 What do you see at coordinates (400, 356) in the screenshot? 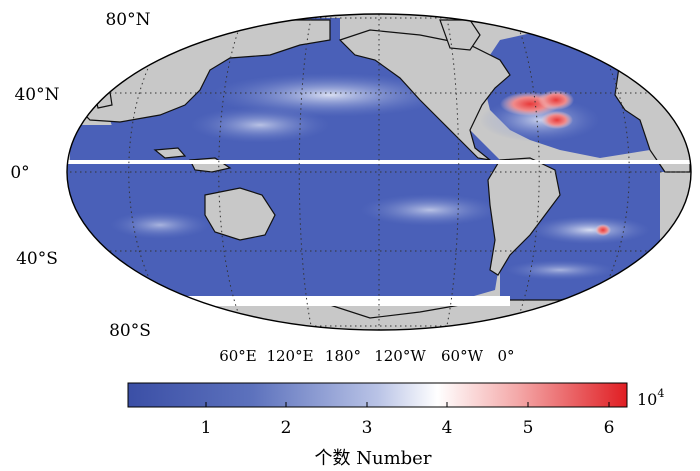
I see `lon-label-120w: 120°W` at bounding box center [400, 356].